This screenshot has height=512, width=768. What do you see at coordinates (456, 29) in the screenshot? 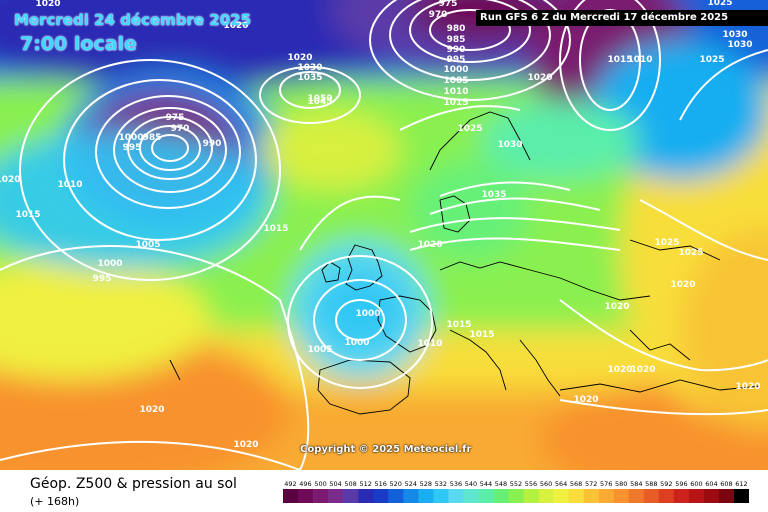
I see `isobar-pressure-label: 980` at bounding box center [456, 29].